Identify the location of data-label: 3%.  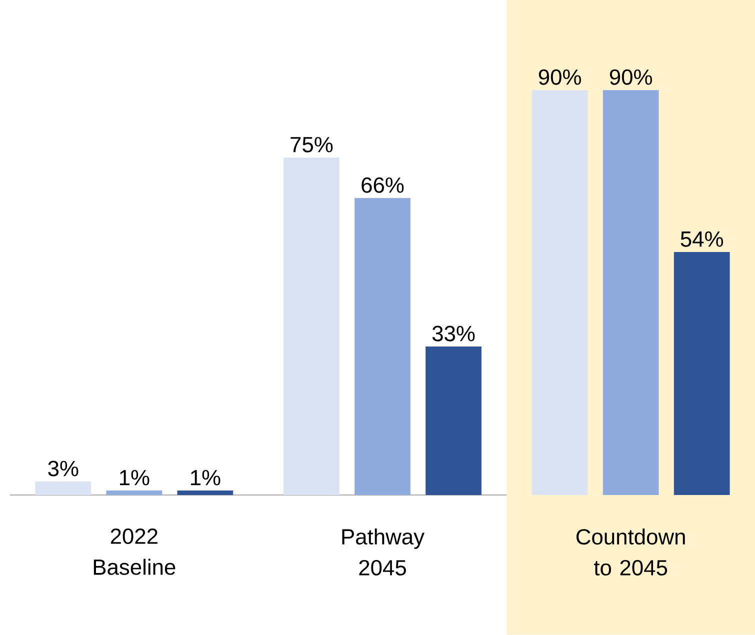
(63, 468).